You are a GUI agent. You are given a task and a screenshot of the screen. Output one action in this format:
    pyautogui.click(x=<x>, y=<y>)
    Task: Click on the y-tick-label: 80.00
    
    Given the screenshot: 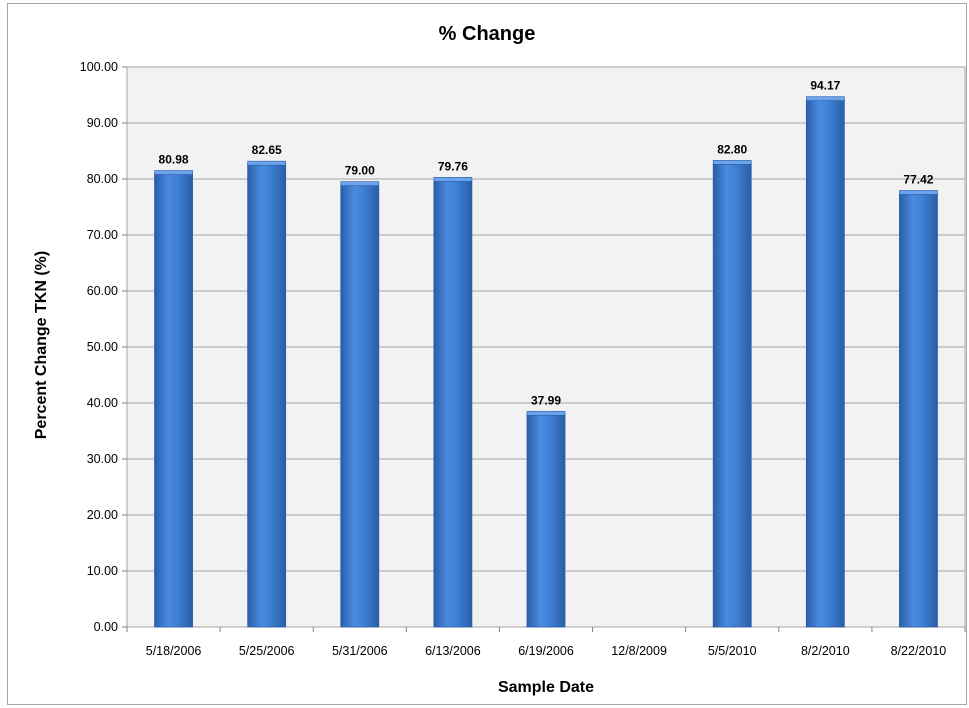 What is the action you would take?
    pyautogui.click(x=102, y=179)
    